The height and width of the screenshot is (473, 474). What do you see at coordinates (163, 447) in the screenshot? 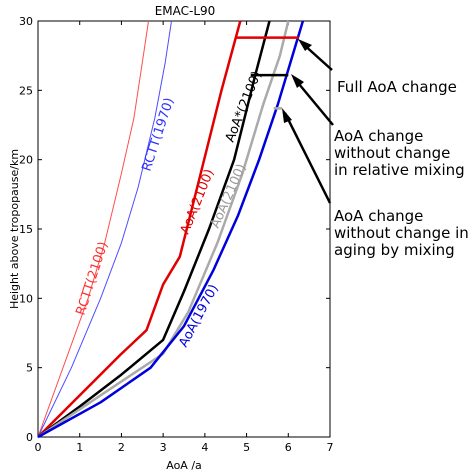
I see `x-tick-label: 3` at bounding box center [163, 447].